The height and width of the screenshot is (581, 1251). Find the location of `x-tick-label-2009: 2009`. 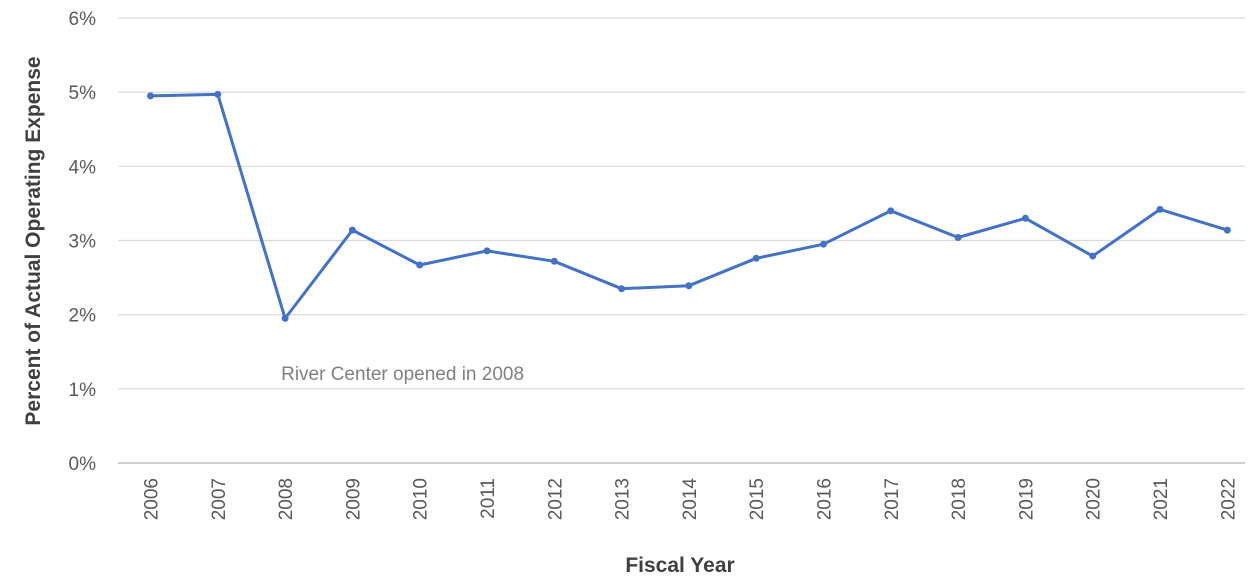

x-tick-label-2009: 2009 is located at coordinates (353, 499).